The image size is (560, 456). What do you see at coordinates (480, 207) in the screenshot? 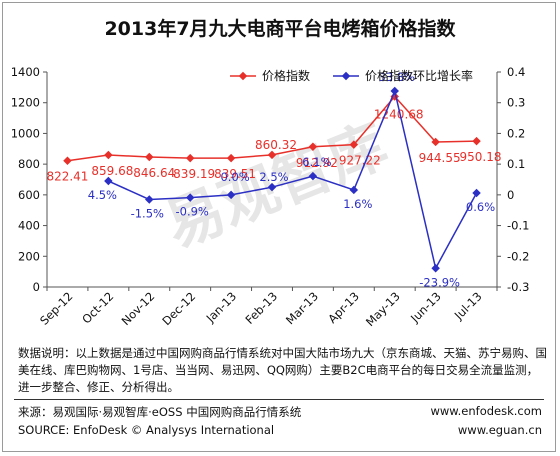
I see `data-label: 0.6%` at bounding box center [480, 207].